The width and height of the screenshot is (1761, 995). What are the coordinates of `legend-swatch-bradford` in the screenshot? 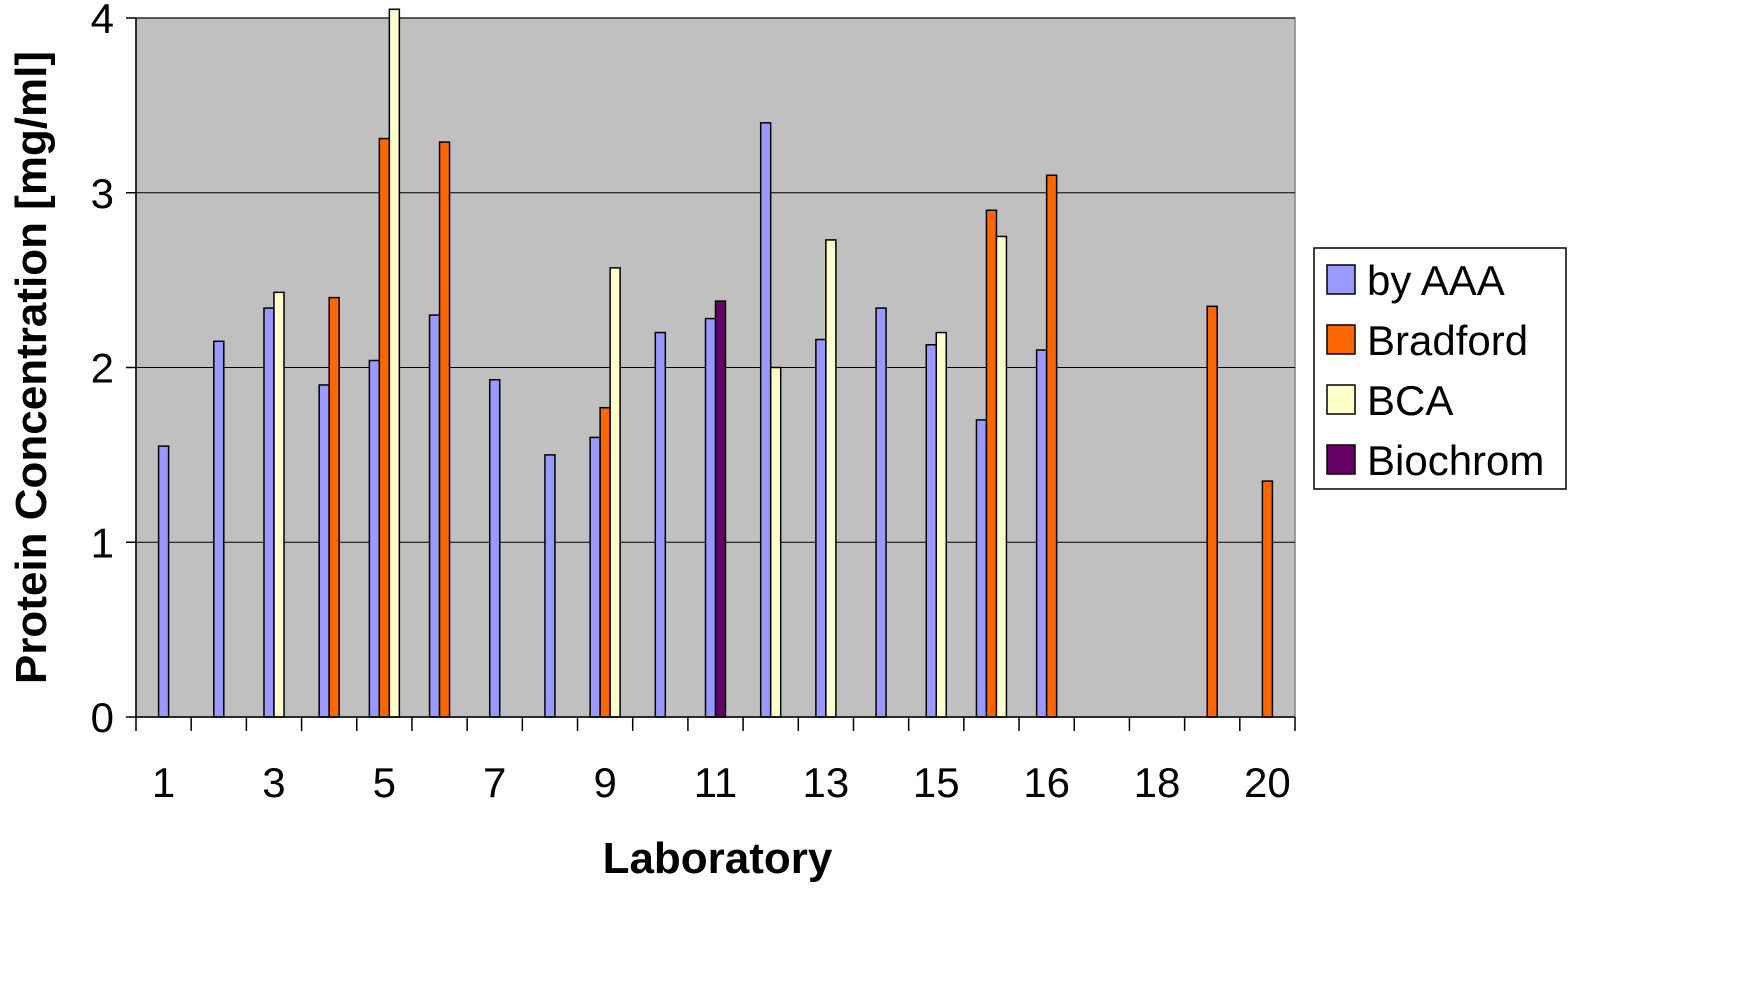 It's located at (1341, 339).